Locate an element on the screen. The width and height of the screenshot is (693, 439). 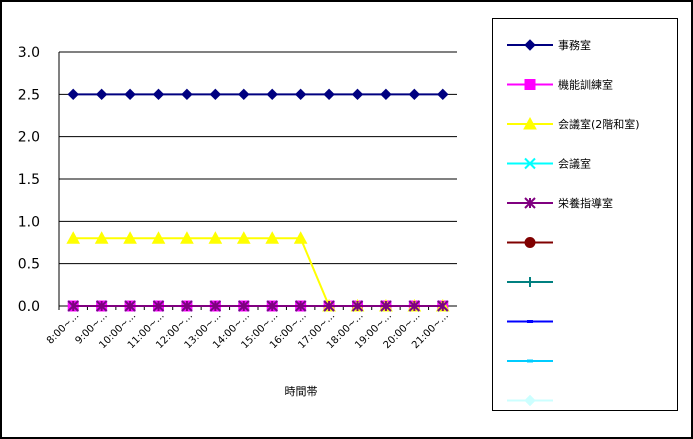
legend-item: 機能訓練室 is located at coordinates (560, 85).